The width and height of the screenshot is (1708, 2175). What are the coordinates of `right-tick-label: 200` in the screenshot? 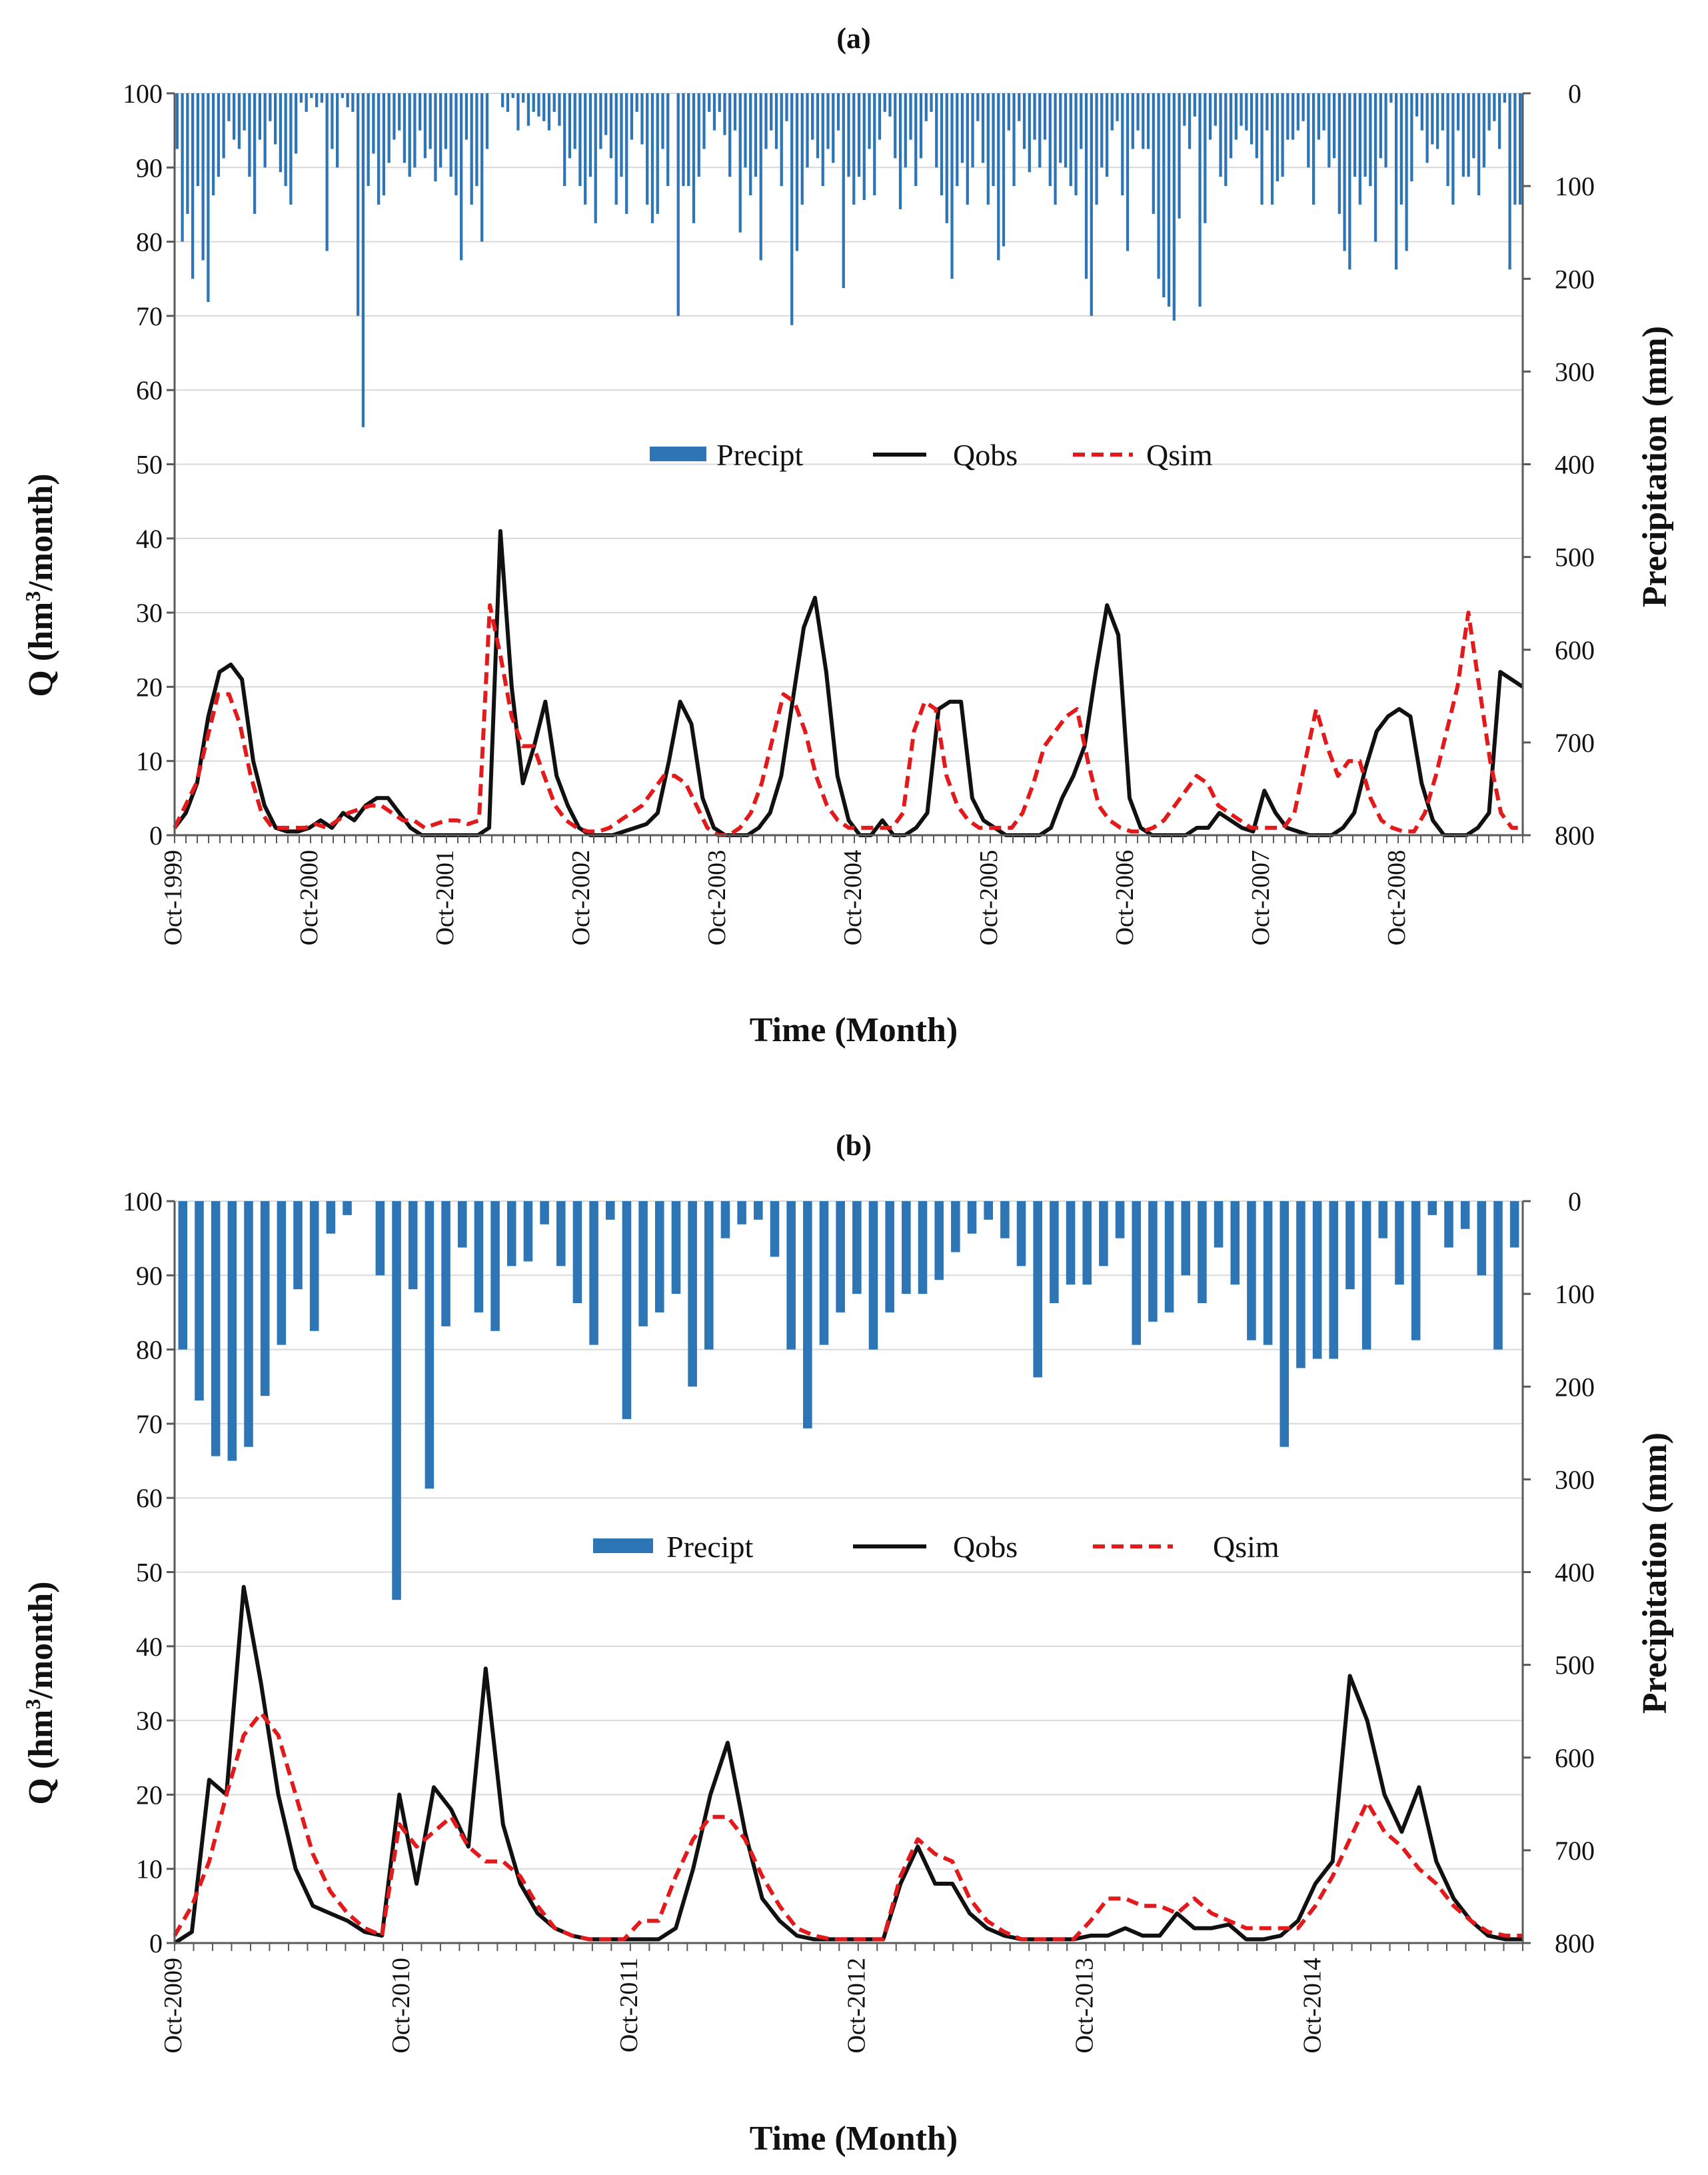 It's located at (1575, 1387).